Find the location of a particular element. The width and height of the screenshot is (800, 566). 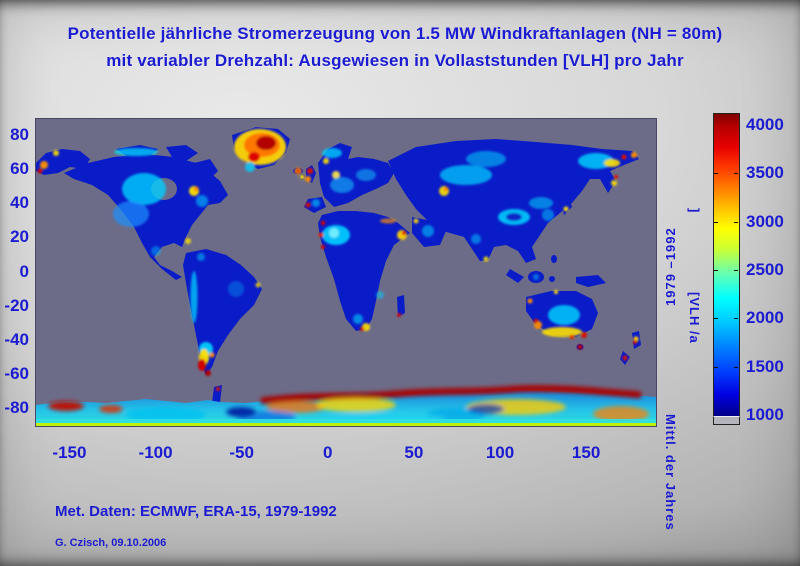

vertical-label-mean-caption: Mittl. der Jahres is located at coordinates (670, 472).